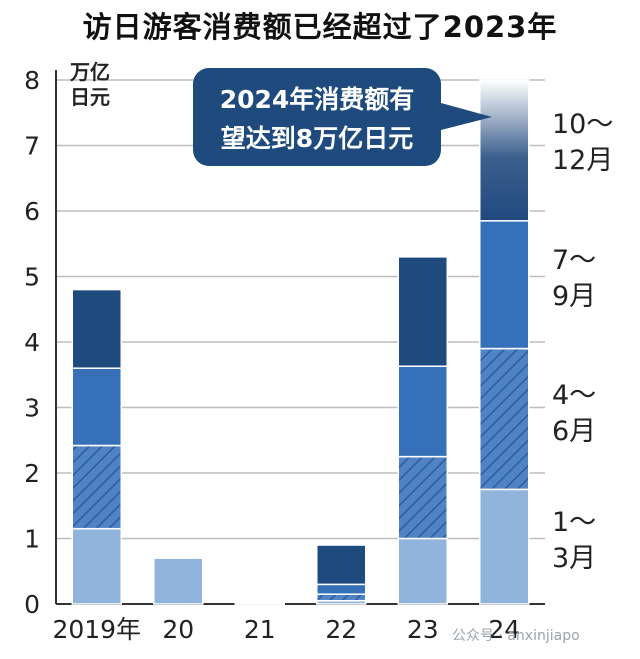 Image resolution: width=640 pixels, height=659 pixels. What do you see at coordinates (341, 629) in the screenshot?
I see `x-tick-label: 22` at bounding box center [341, 629].